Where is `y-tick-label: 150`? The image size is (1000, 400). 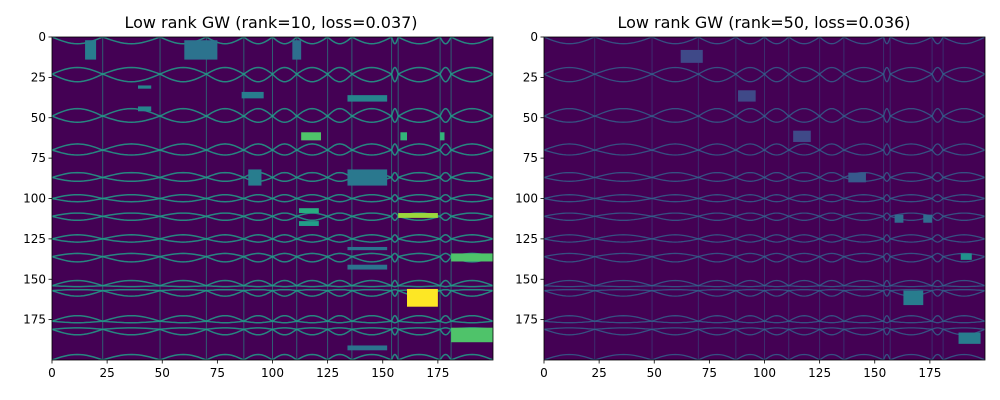
y-tick-label: 150 is located at coordinates (34, 279).